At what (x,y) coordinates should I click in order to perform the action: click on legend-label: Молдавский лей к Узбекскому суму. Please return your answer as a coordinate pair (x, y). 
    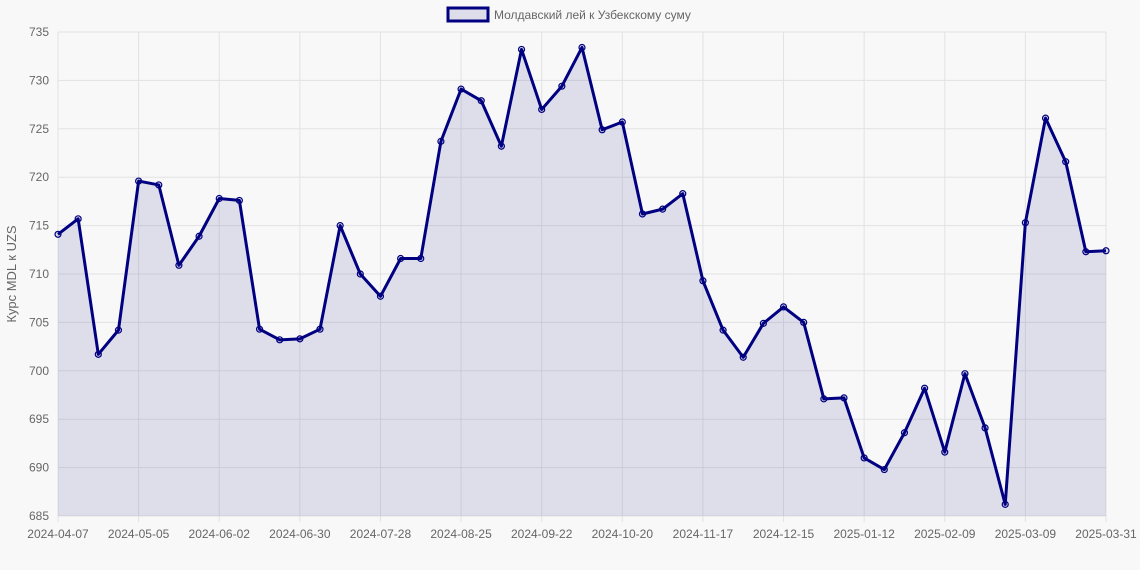
    Looking at the image, I should click on (592, 15).